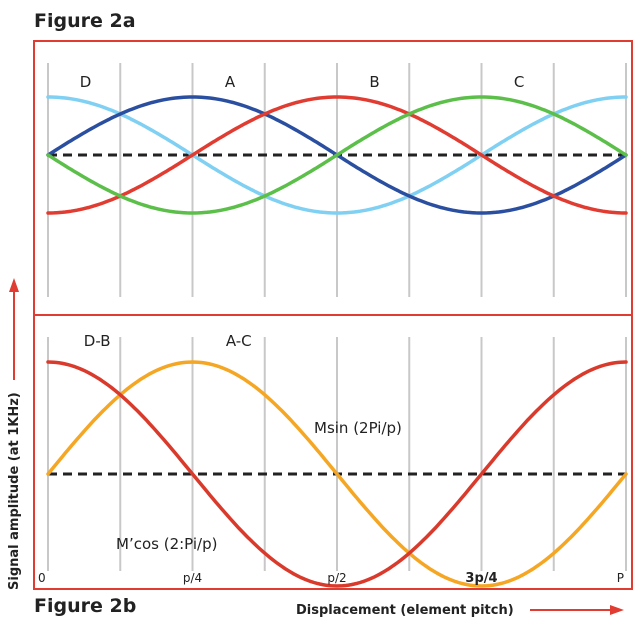  I want to click on x-tick-label: P, so click(620, 578).